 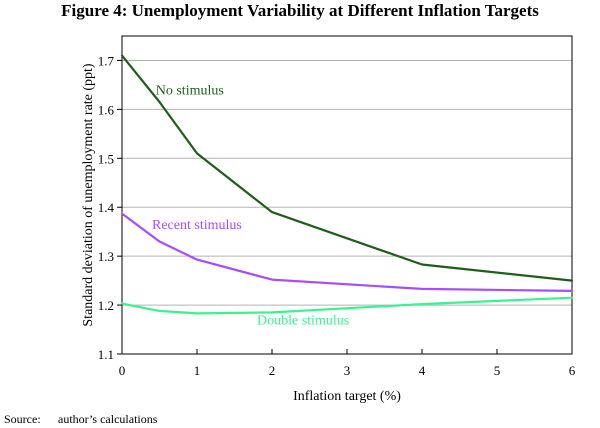 I want to click on x-tick-label: 3, so click(x=347, y=370).